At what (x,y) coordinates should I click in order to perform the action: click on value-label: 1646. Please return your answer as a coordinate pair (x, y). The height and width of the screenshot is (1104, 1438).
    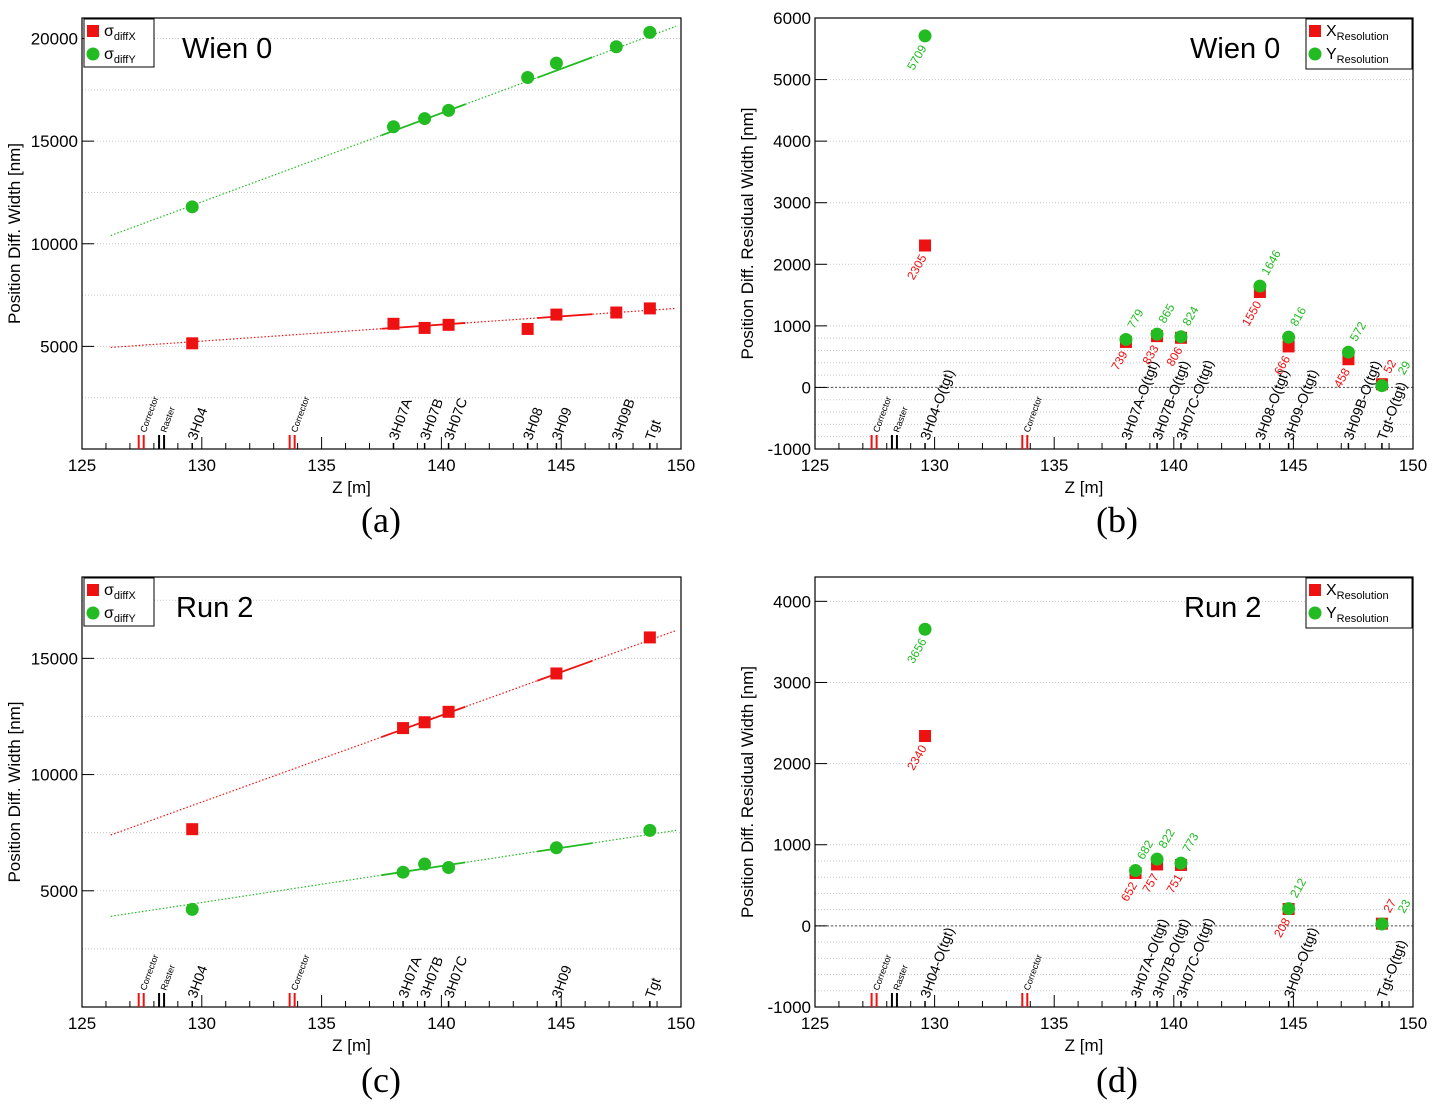
    Looking at the image, I should click on (1271, 262).